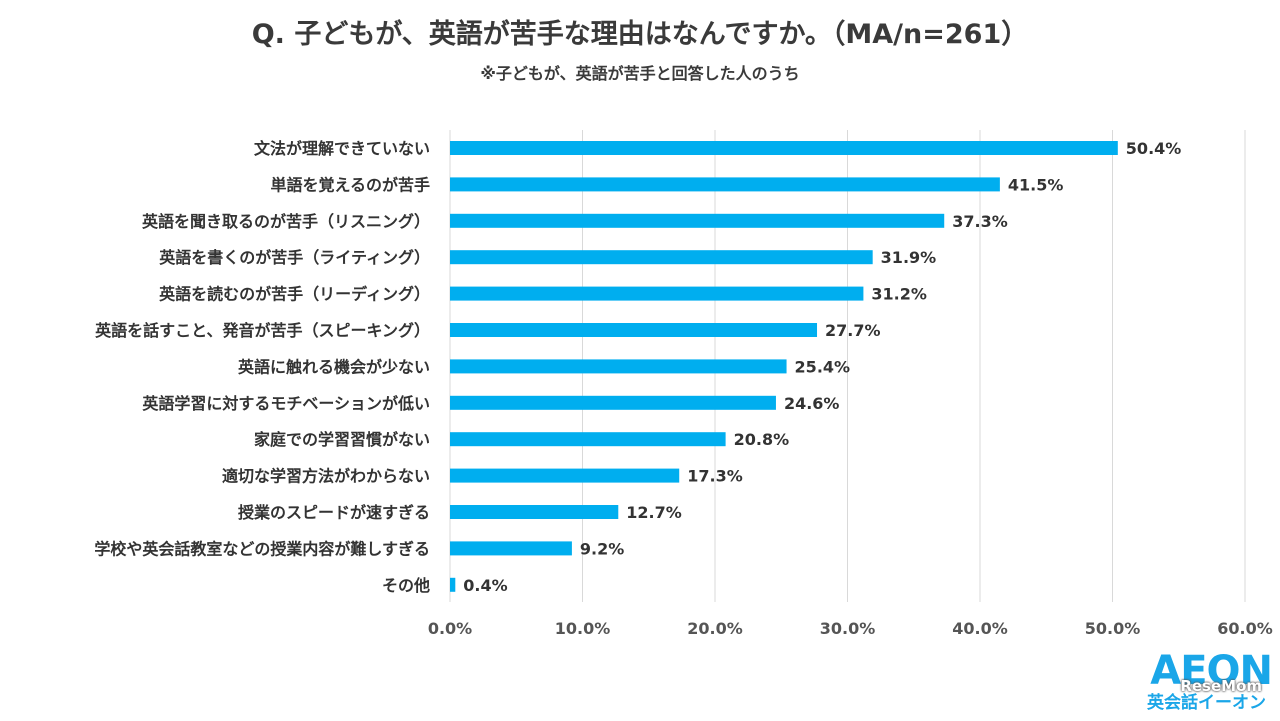 This screenshot has width=1280, height=721. Describe the element at coordinates (654, 512) in the screenshot. I see `data-label: 12.7%` at that location.